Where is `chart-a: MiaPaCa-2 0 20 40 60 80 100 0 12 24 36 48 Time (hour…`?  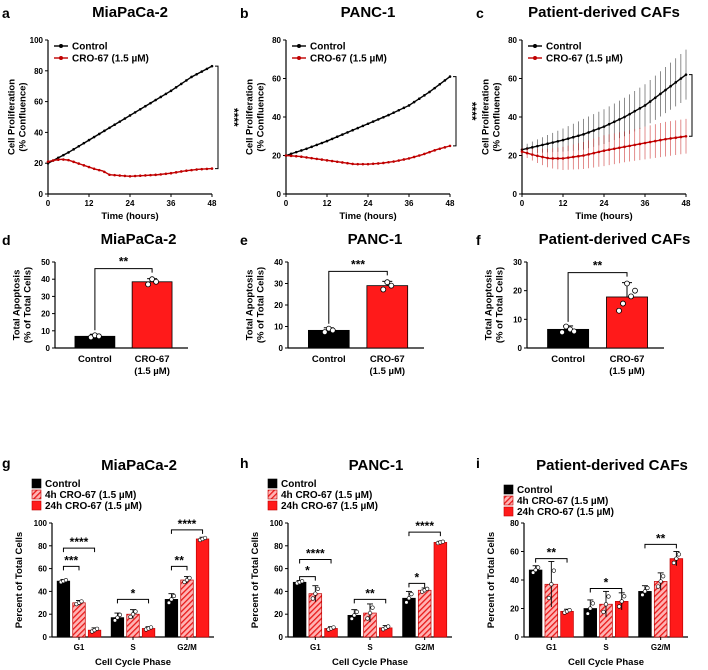 chart-a: MiaPaCa-2 0 20 40 60 80 100 0 12 24 36 48 Time (hour… is located at coordinates (124, 113).